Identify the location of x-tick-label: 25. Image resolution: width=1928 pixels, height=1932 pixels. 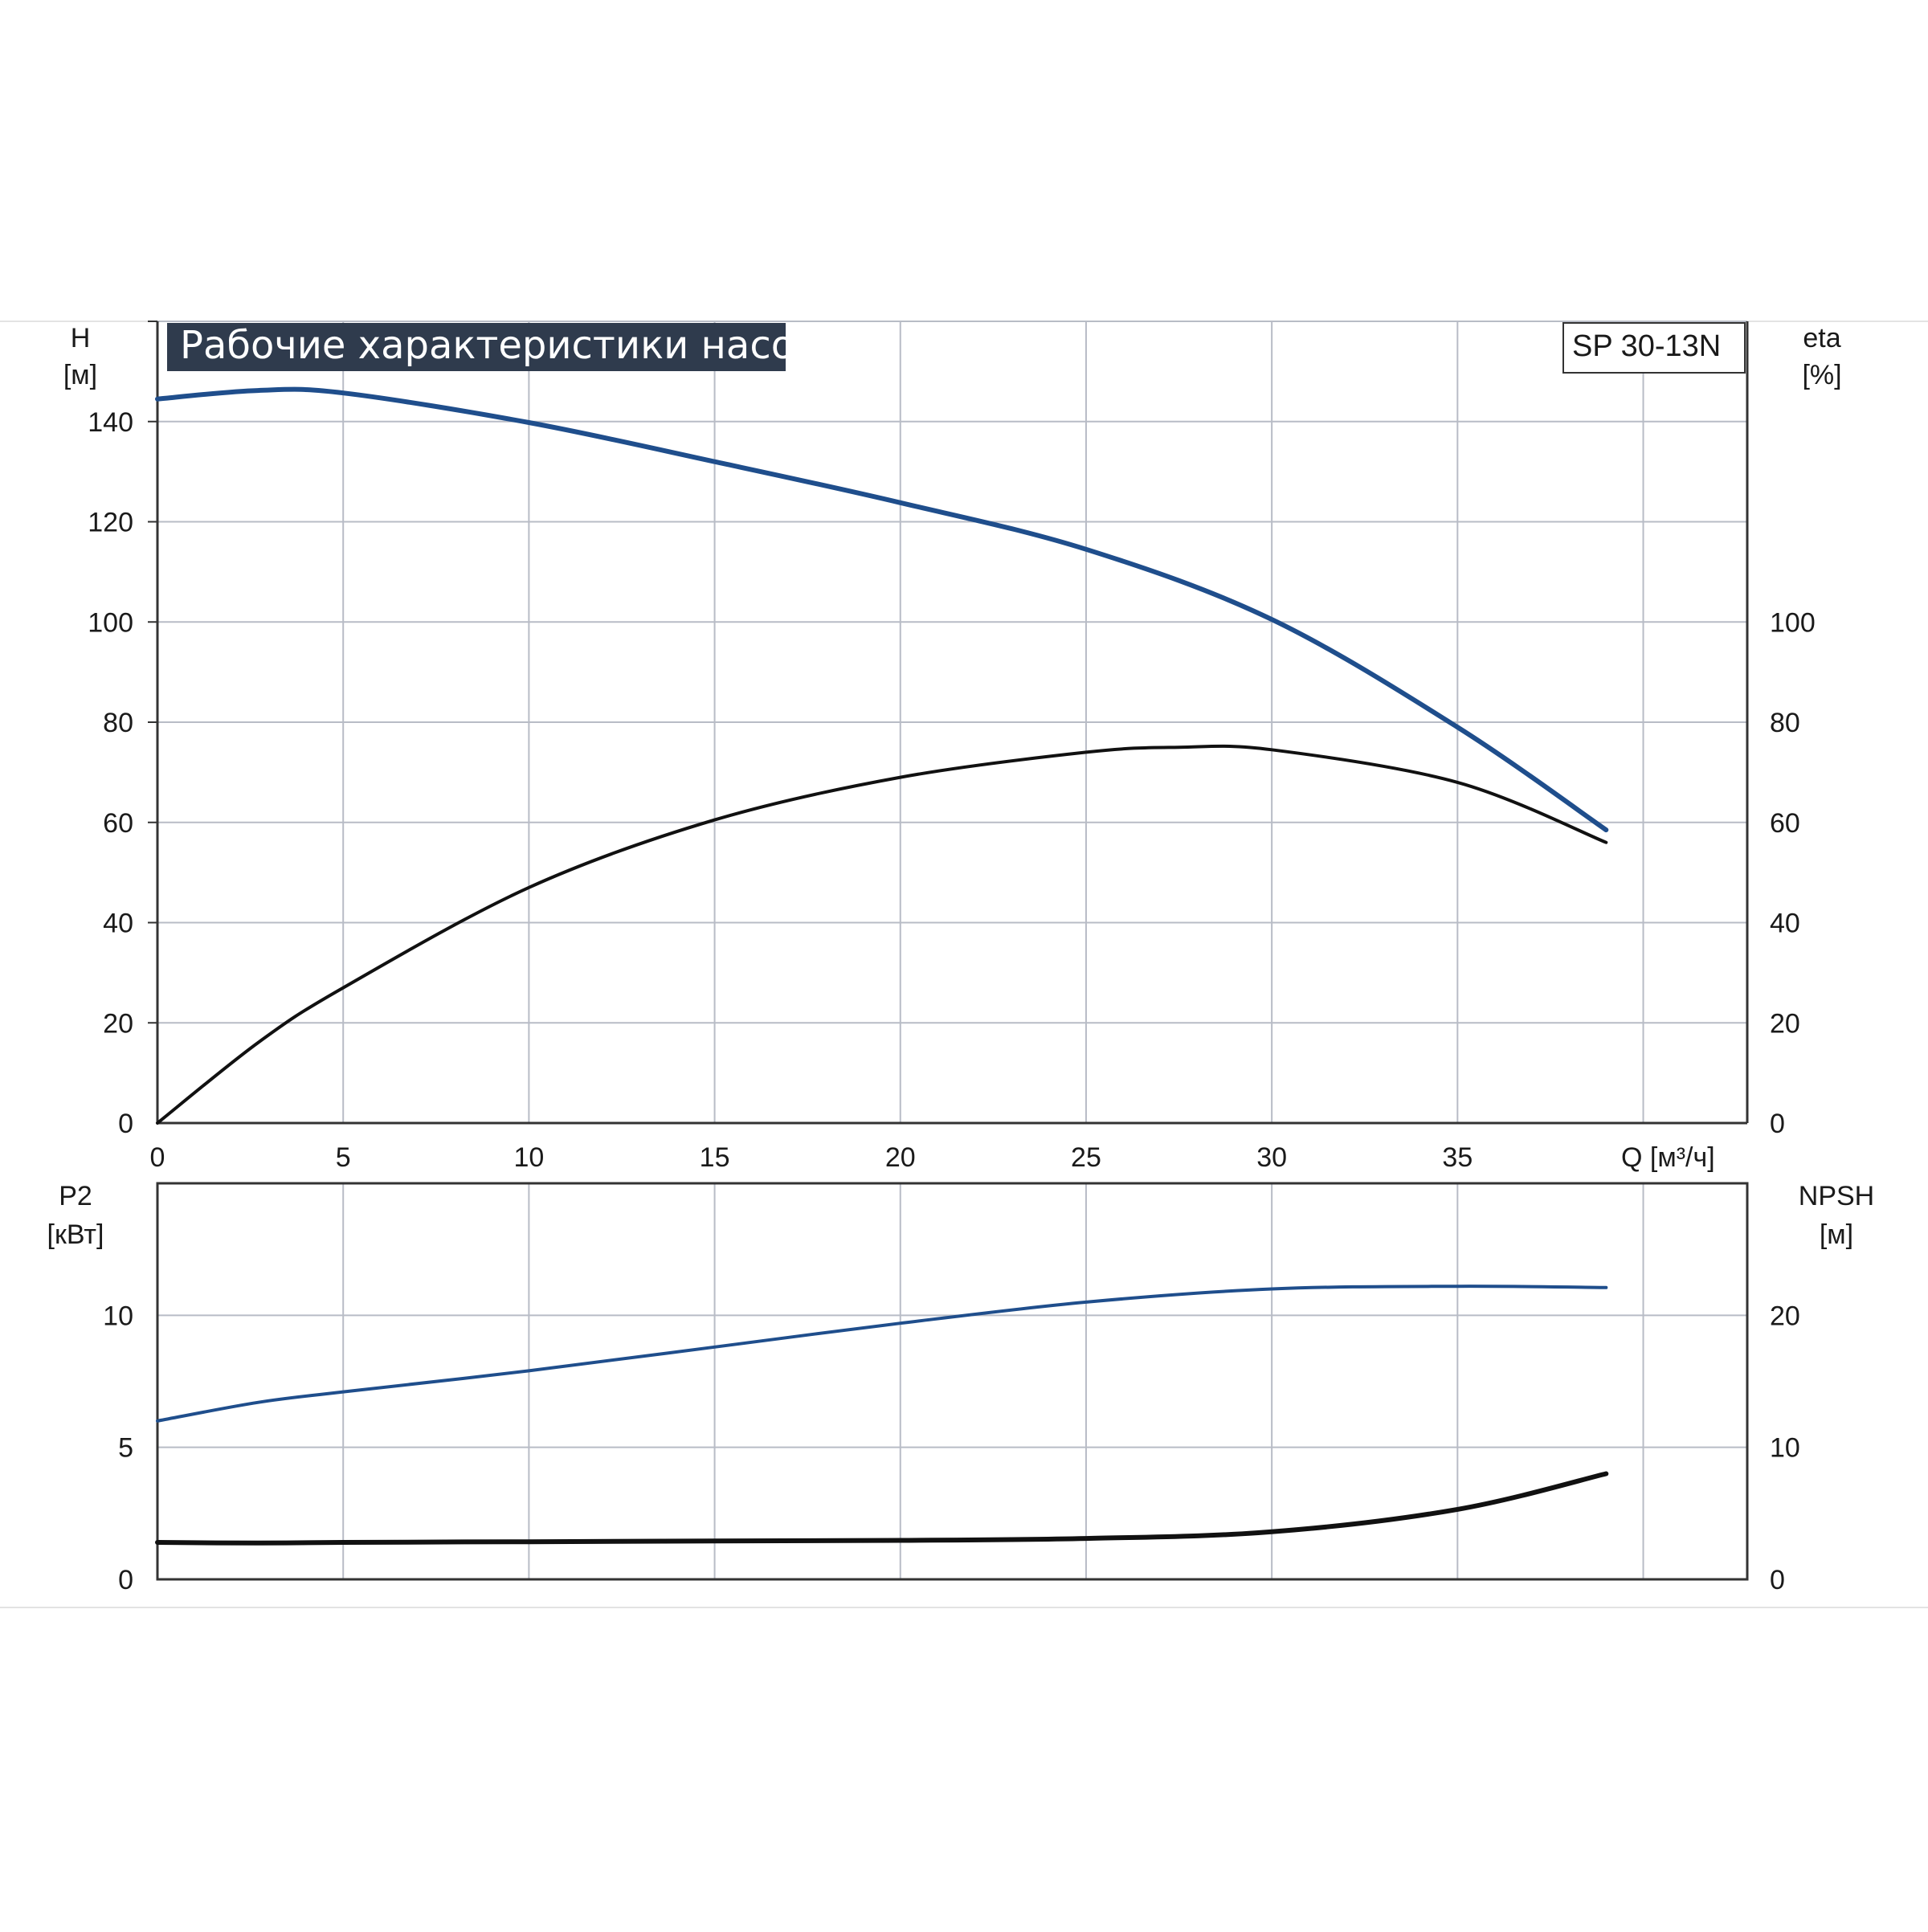
(1086, 1157).